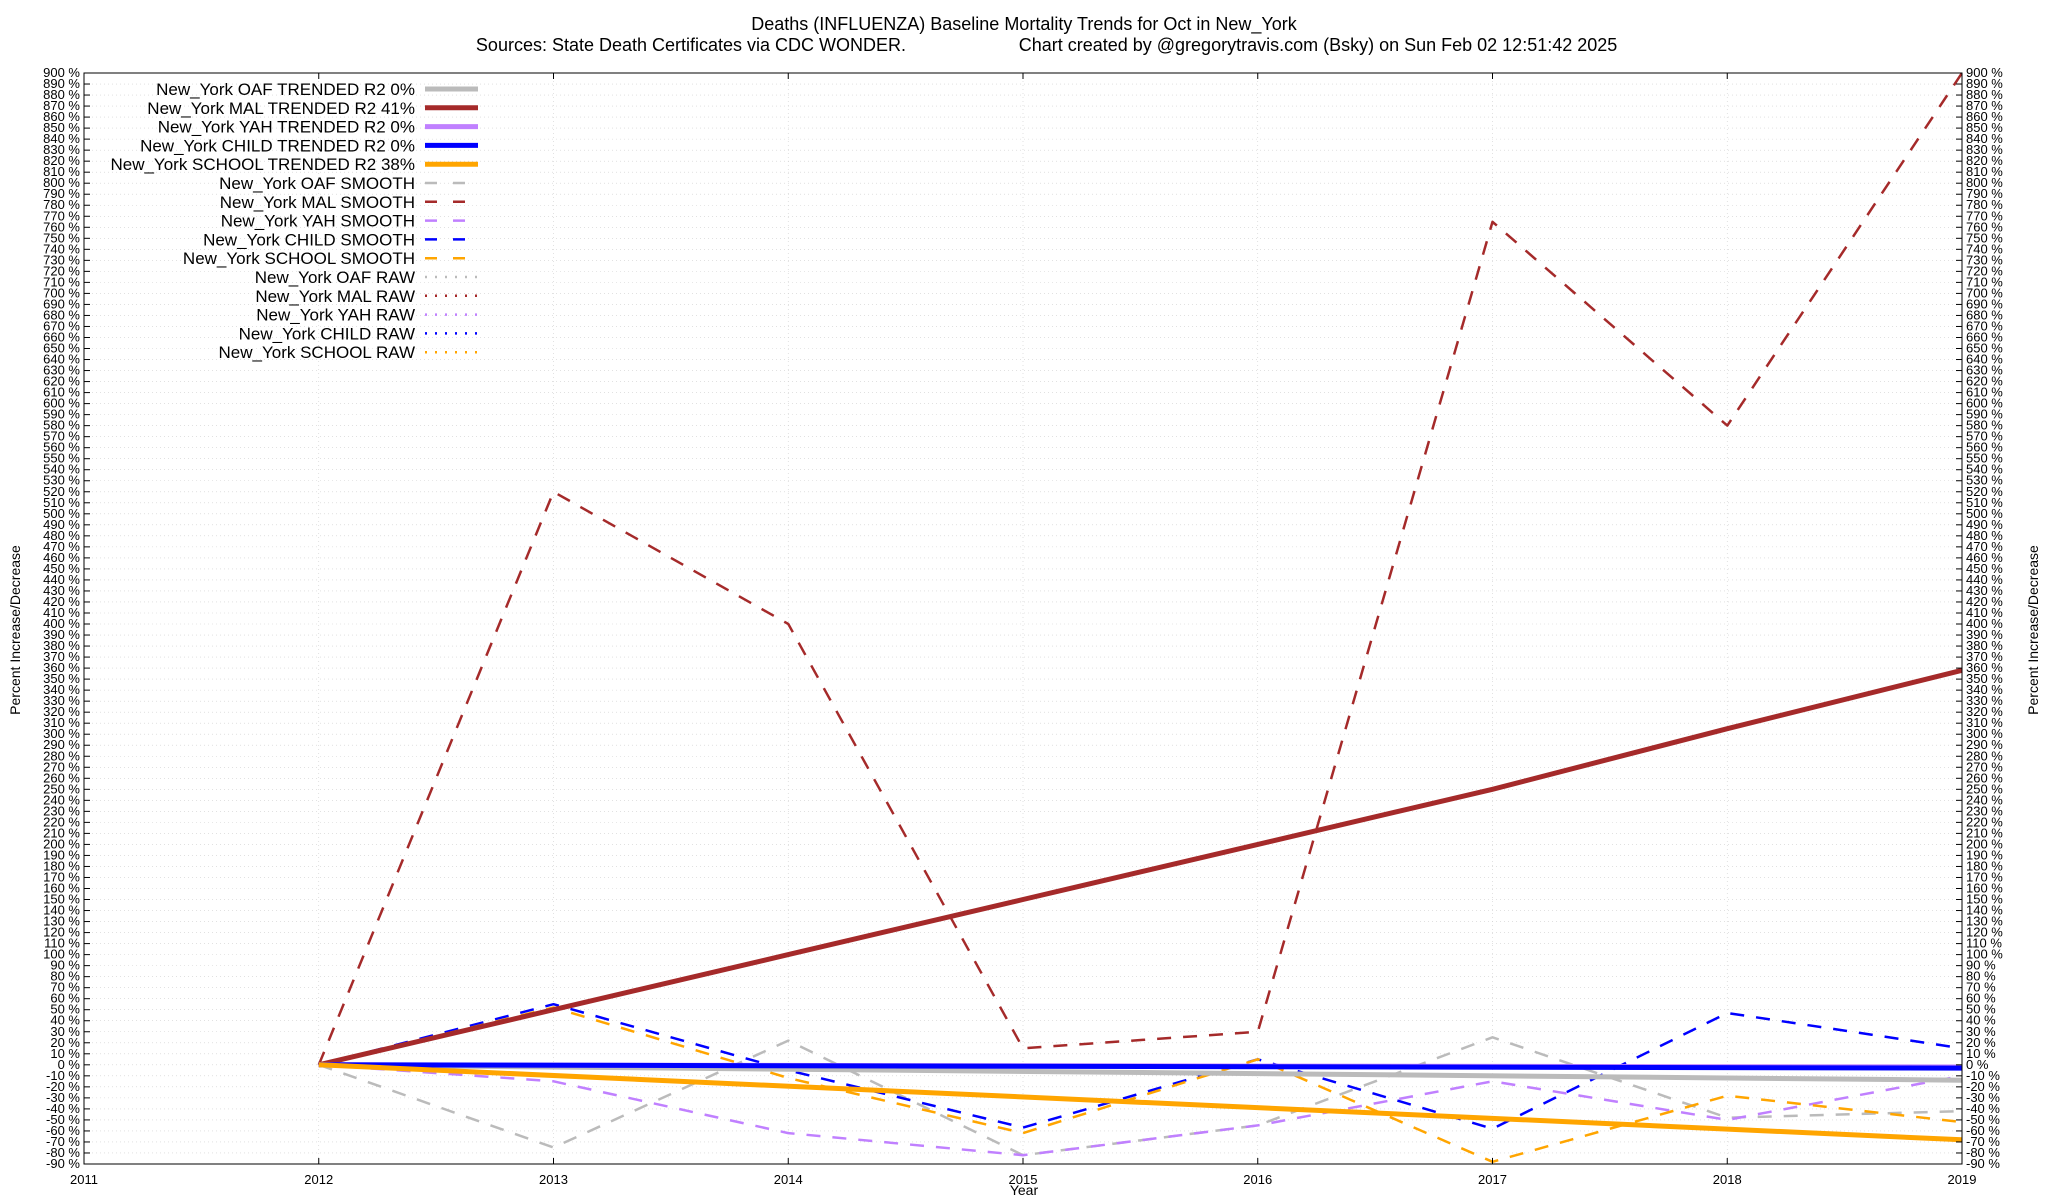  Describe the element at coordinates (63, 1152) in the screenshot. I see `y-tick-label: -80 %` at that location.